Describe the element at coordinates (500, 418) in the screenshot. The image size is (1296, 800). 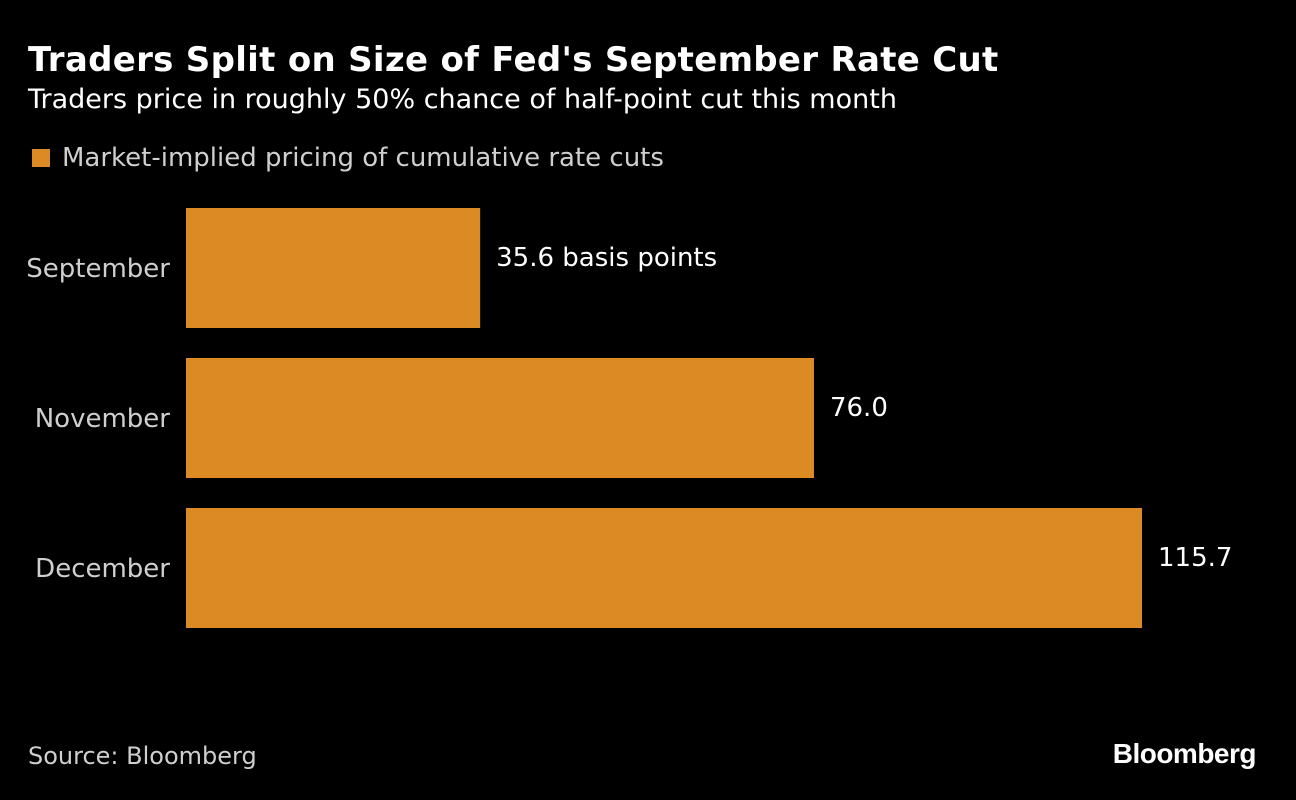
I see `bar-november` at that location.